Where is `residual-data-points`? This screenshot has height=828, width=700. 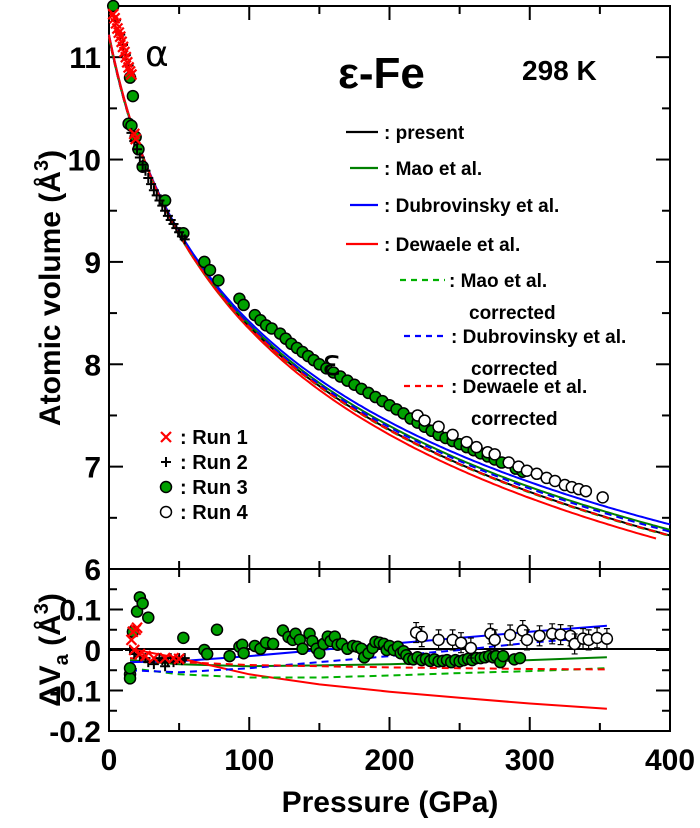
residual-data-points is located at coordinates (368, 638).